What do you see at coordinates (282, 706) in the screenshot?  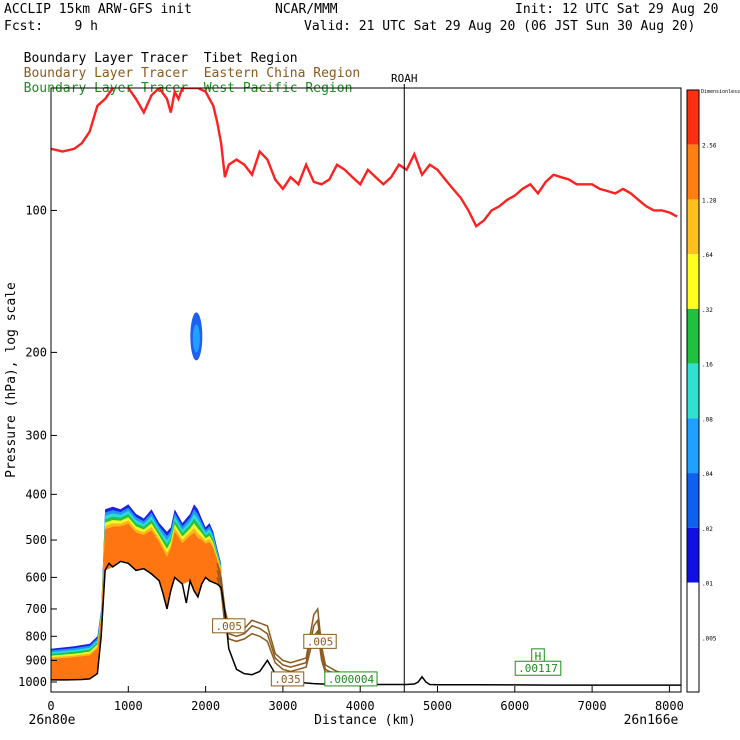 I see `x-tick-label-3: 3000` at bounding box center [282, 706].